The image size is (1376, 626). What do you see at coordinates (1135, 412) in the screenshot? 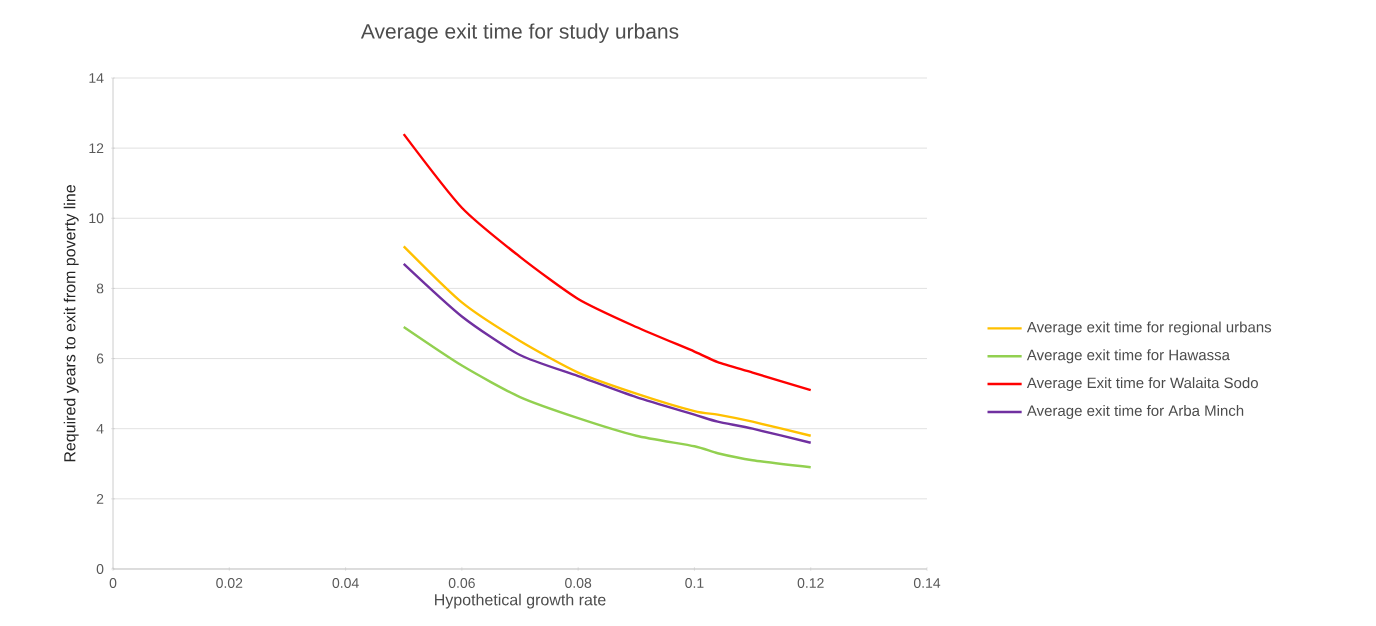
I see `legend-label: Average exit time for Arba Minch` at bounding box center [1135, 412].